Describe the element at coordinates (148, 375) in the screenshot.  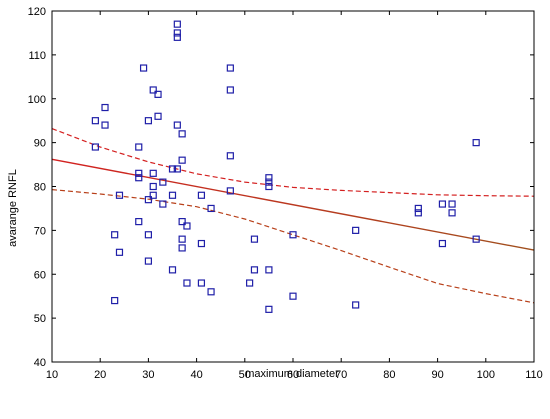
I see `x-tick-label: 30` at that location.